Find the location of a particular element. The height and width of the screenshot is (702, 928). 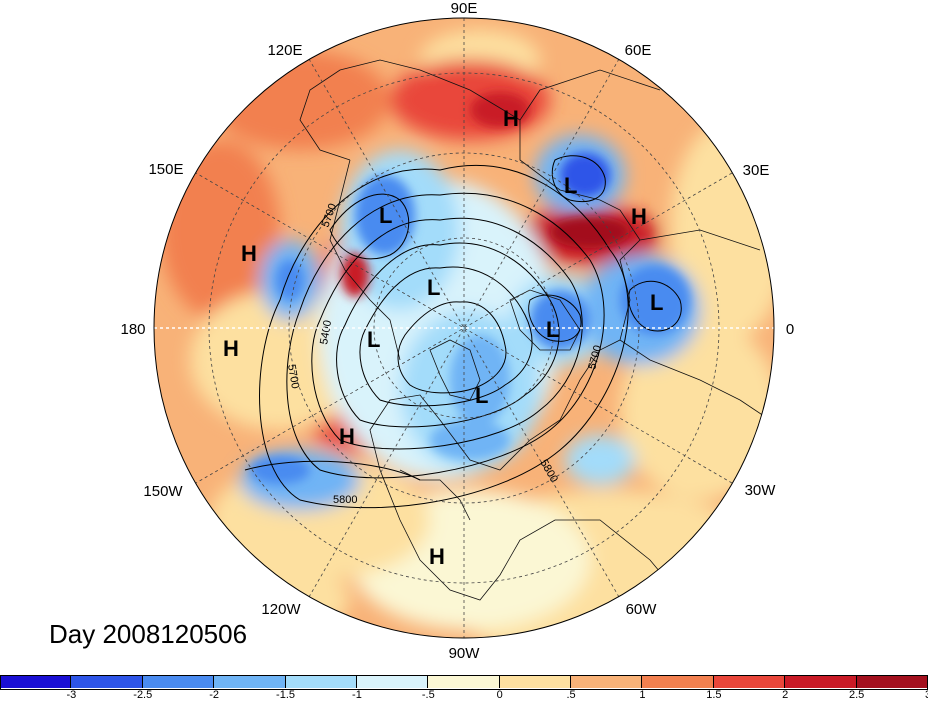

colorbar-tick-label: -1.5 is located at coordinates (286, 695).